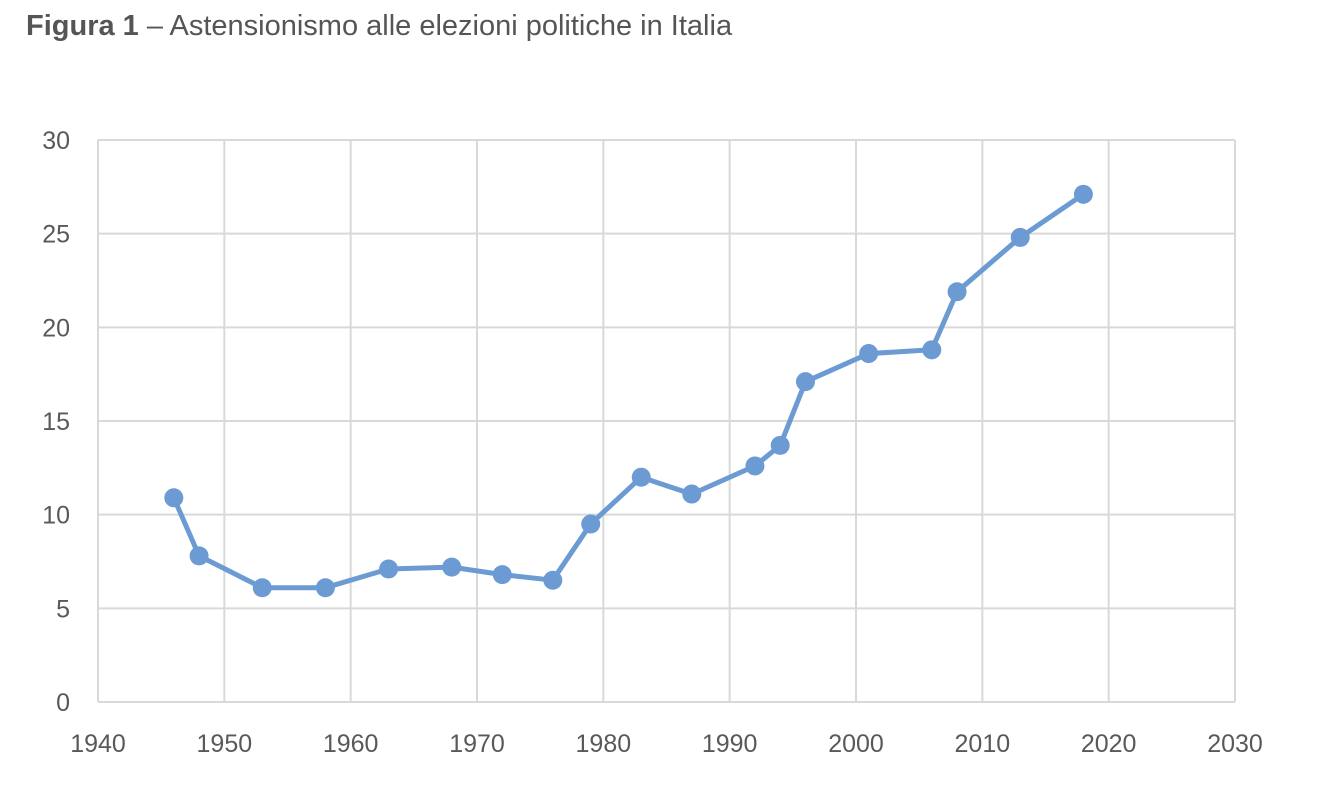 The height and width of the screenshot is (794, 1326). I want to click on y-tick-label: 5, so click(63, 609).